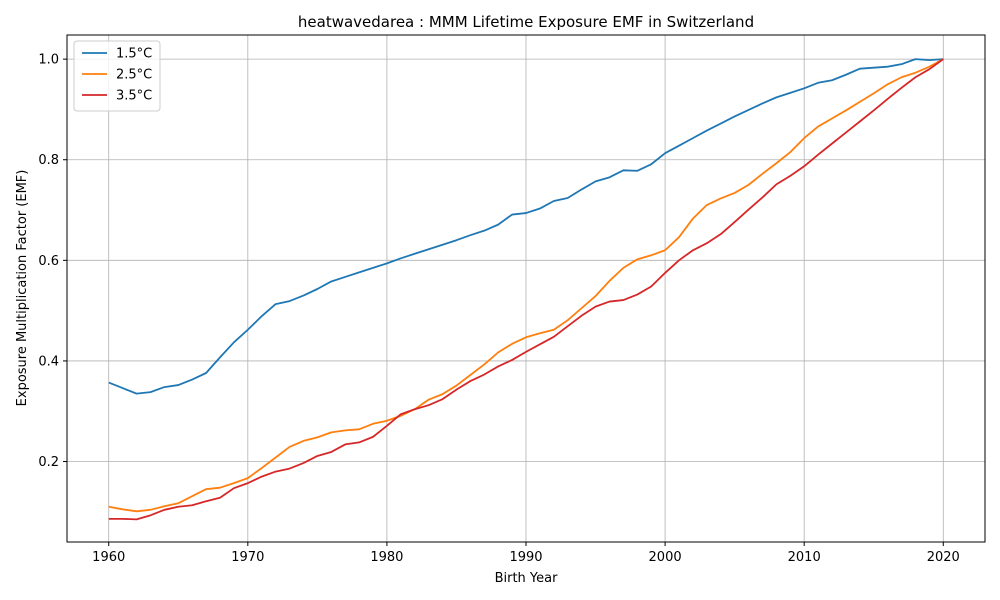 This screenshot has height=600, width=1000. I want to click on x-tick-label: 2010, so click(804, 557).